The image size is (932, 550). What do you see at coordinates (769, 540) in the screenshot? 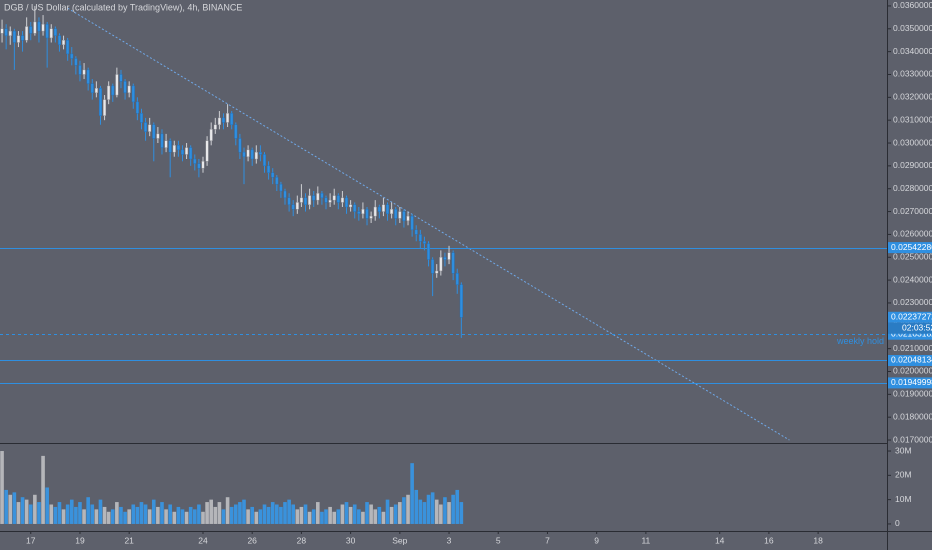
I see `x-tick-label: 16` at bounding box center [769, 540].